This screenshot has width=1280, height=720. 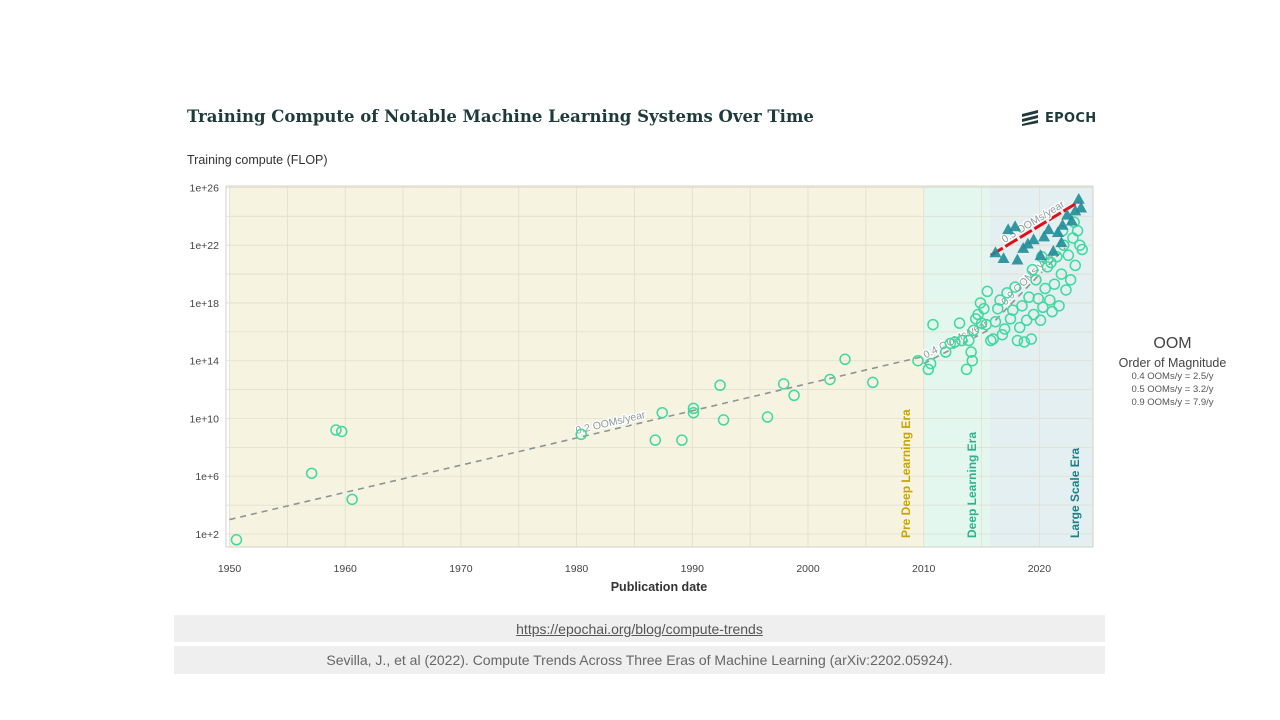 What do you see at coordinates (1075, 493) in the screenshot?
I see `era-large-scale-label: Large Scale Era` at bounding box center [1075, 493].